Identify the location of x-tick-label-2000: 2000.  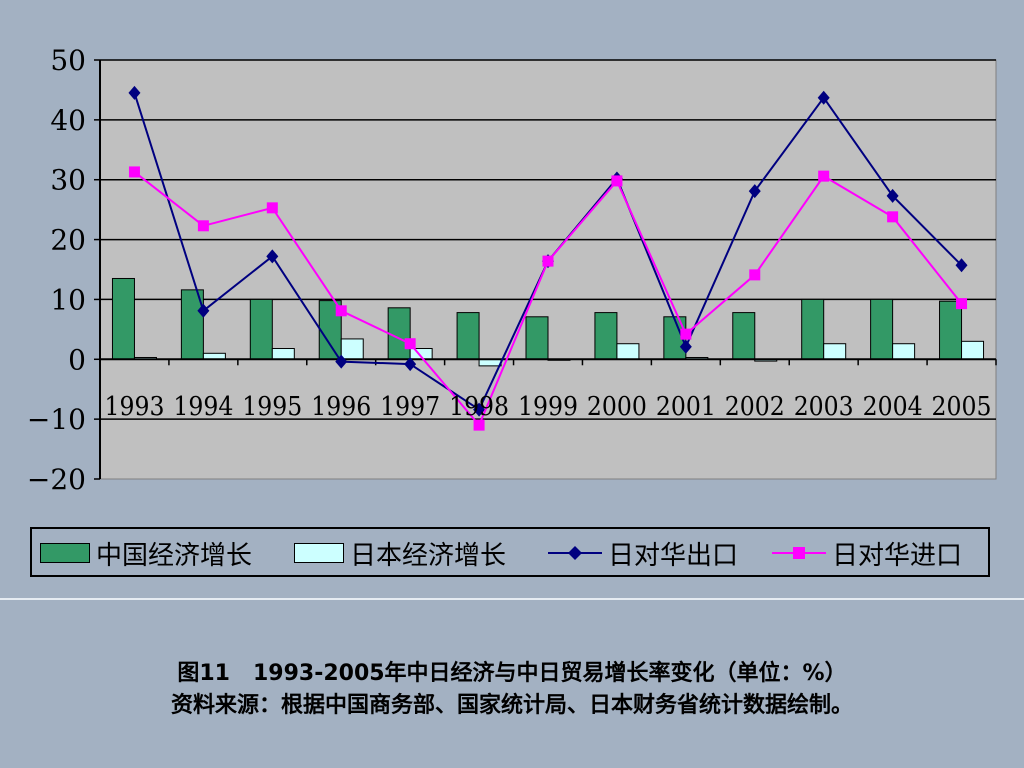
(617, 407).